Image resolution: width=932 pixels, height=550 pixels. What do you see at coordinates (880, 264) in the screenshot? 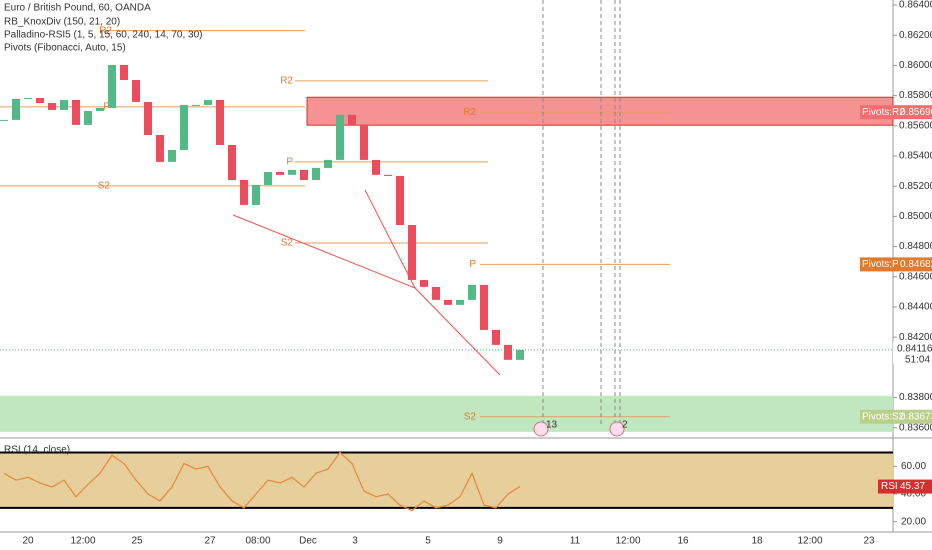
I see `axis-badge-name: Pivots:P` at bounding box center [880, 264].